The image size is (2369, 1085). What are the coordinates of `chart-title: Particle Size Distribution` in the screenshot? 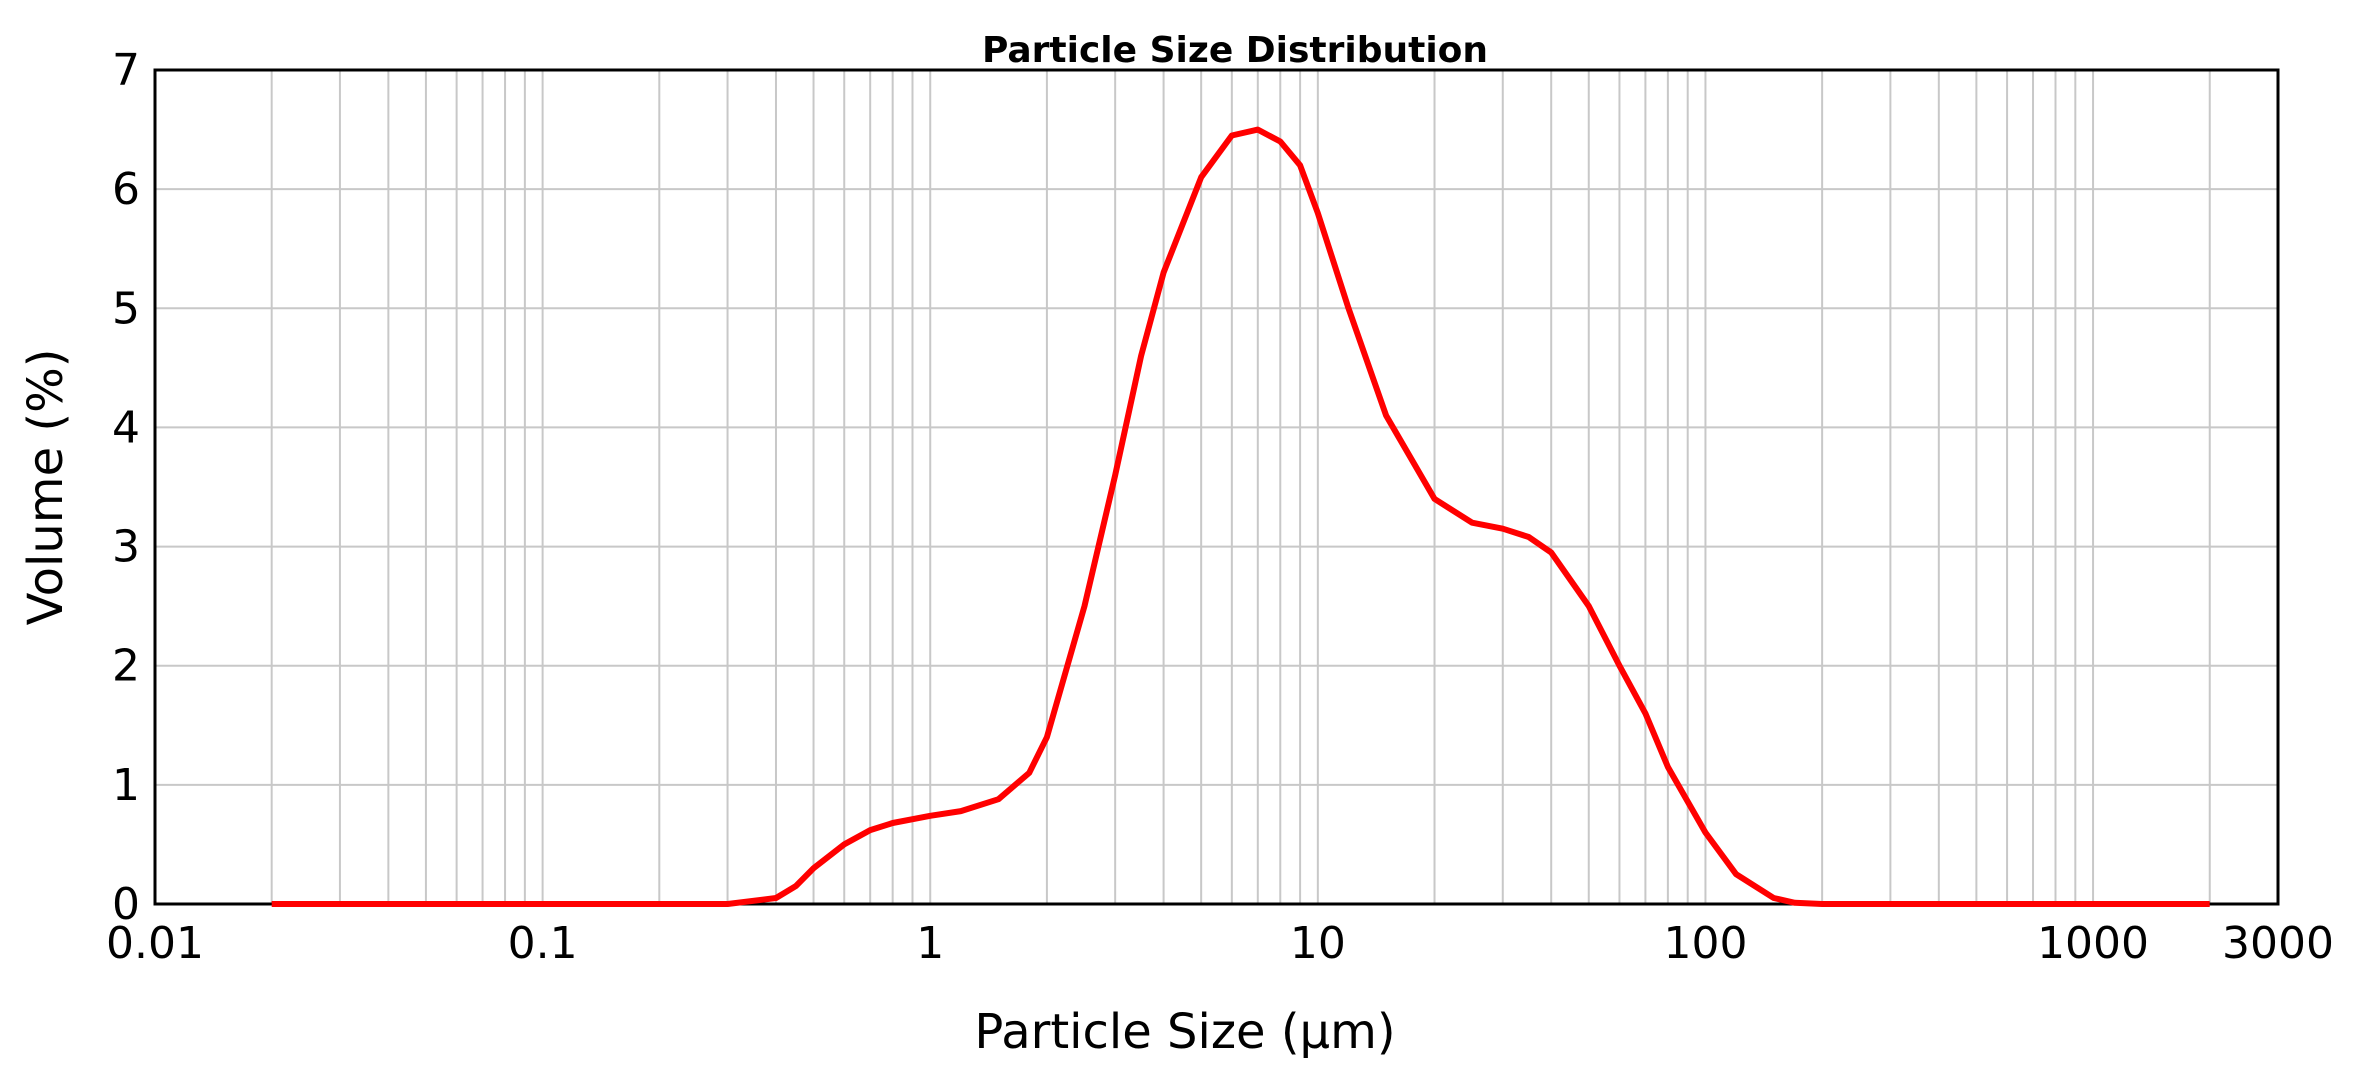 It's located at (1235, 50).